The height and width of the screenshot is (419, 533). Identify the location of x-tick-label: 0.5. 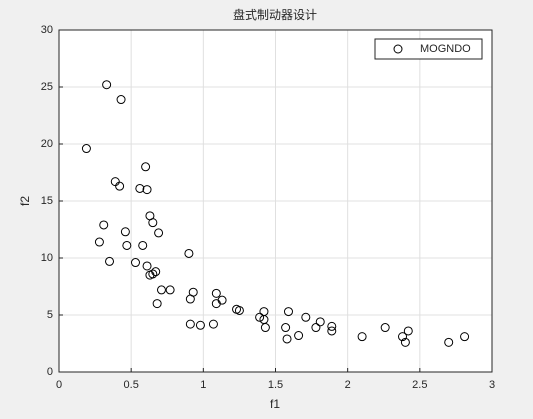
(131, 385).